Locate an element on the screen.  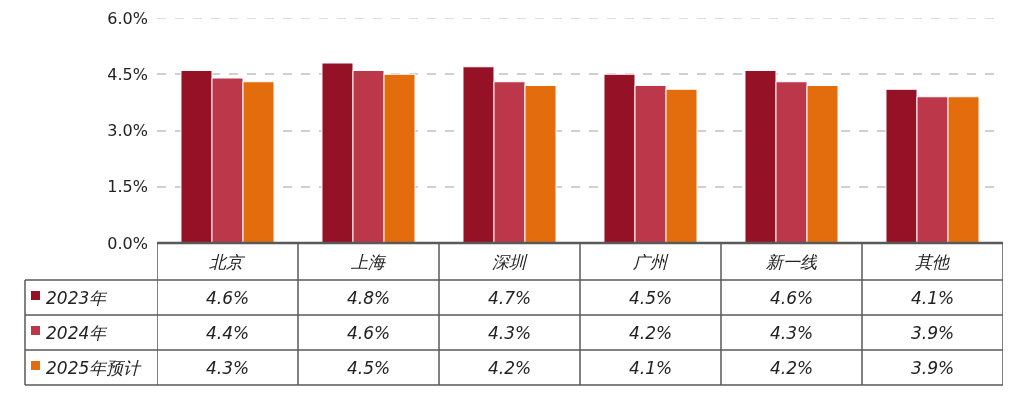
data-label: 4.7% is located at coordinates (510, 298).